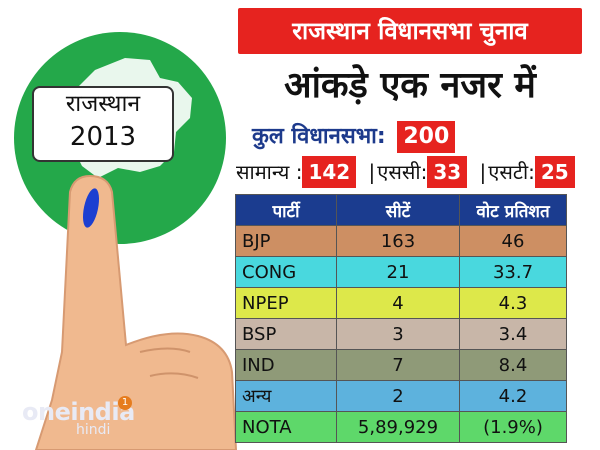 The image size is (600, 450). Describe the element at coordinates (398, 427) in the screenshot. I see `seats-cell: 5,89,929` at that location.